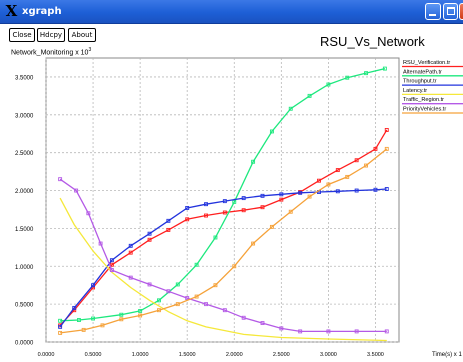  What do you see at coordinates (82, 35) in the screenshot?
I see `about-button: About` at bounding box center [82, 35].